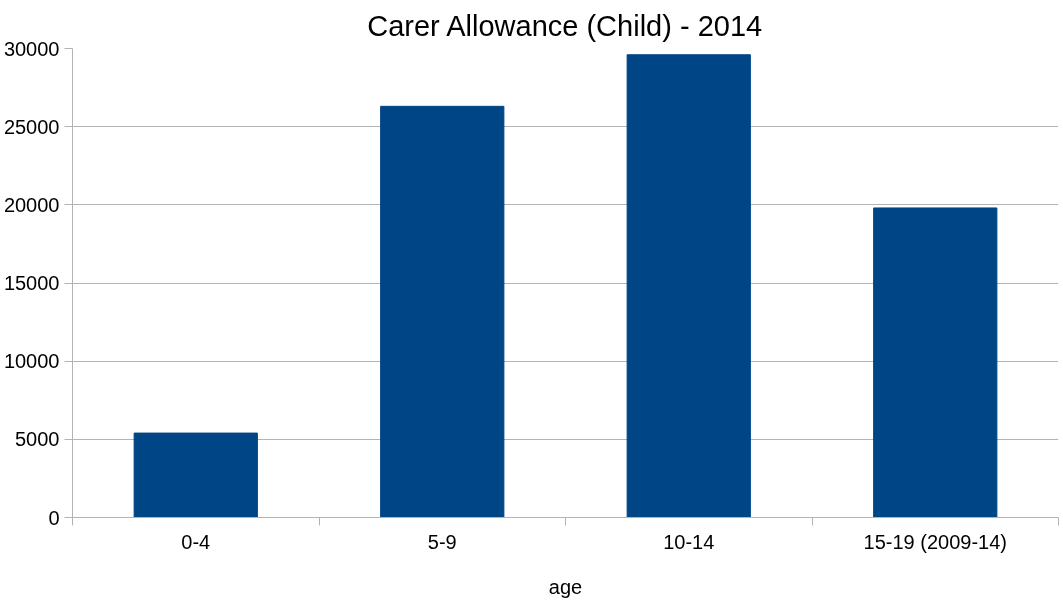 This screenshot has width=1063, height=602. I want to click on chart-title: Carer Allowance (Child) - 2014, so click(565, 25).